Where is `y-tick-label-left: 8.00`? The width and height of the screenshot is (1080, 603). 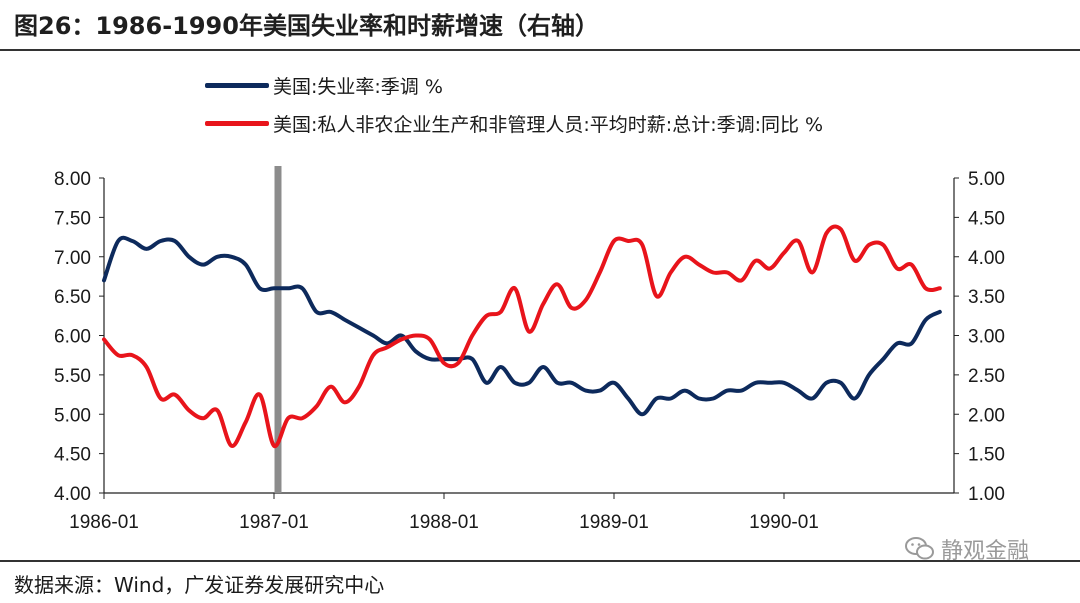 y-tick-label-left: 8.00 is located at coordinates (72, 179).